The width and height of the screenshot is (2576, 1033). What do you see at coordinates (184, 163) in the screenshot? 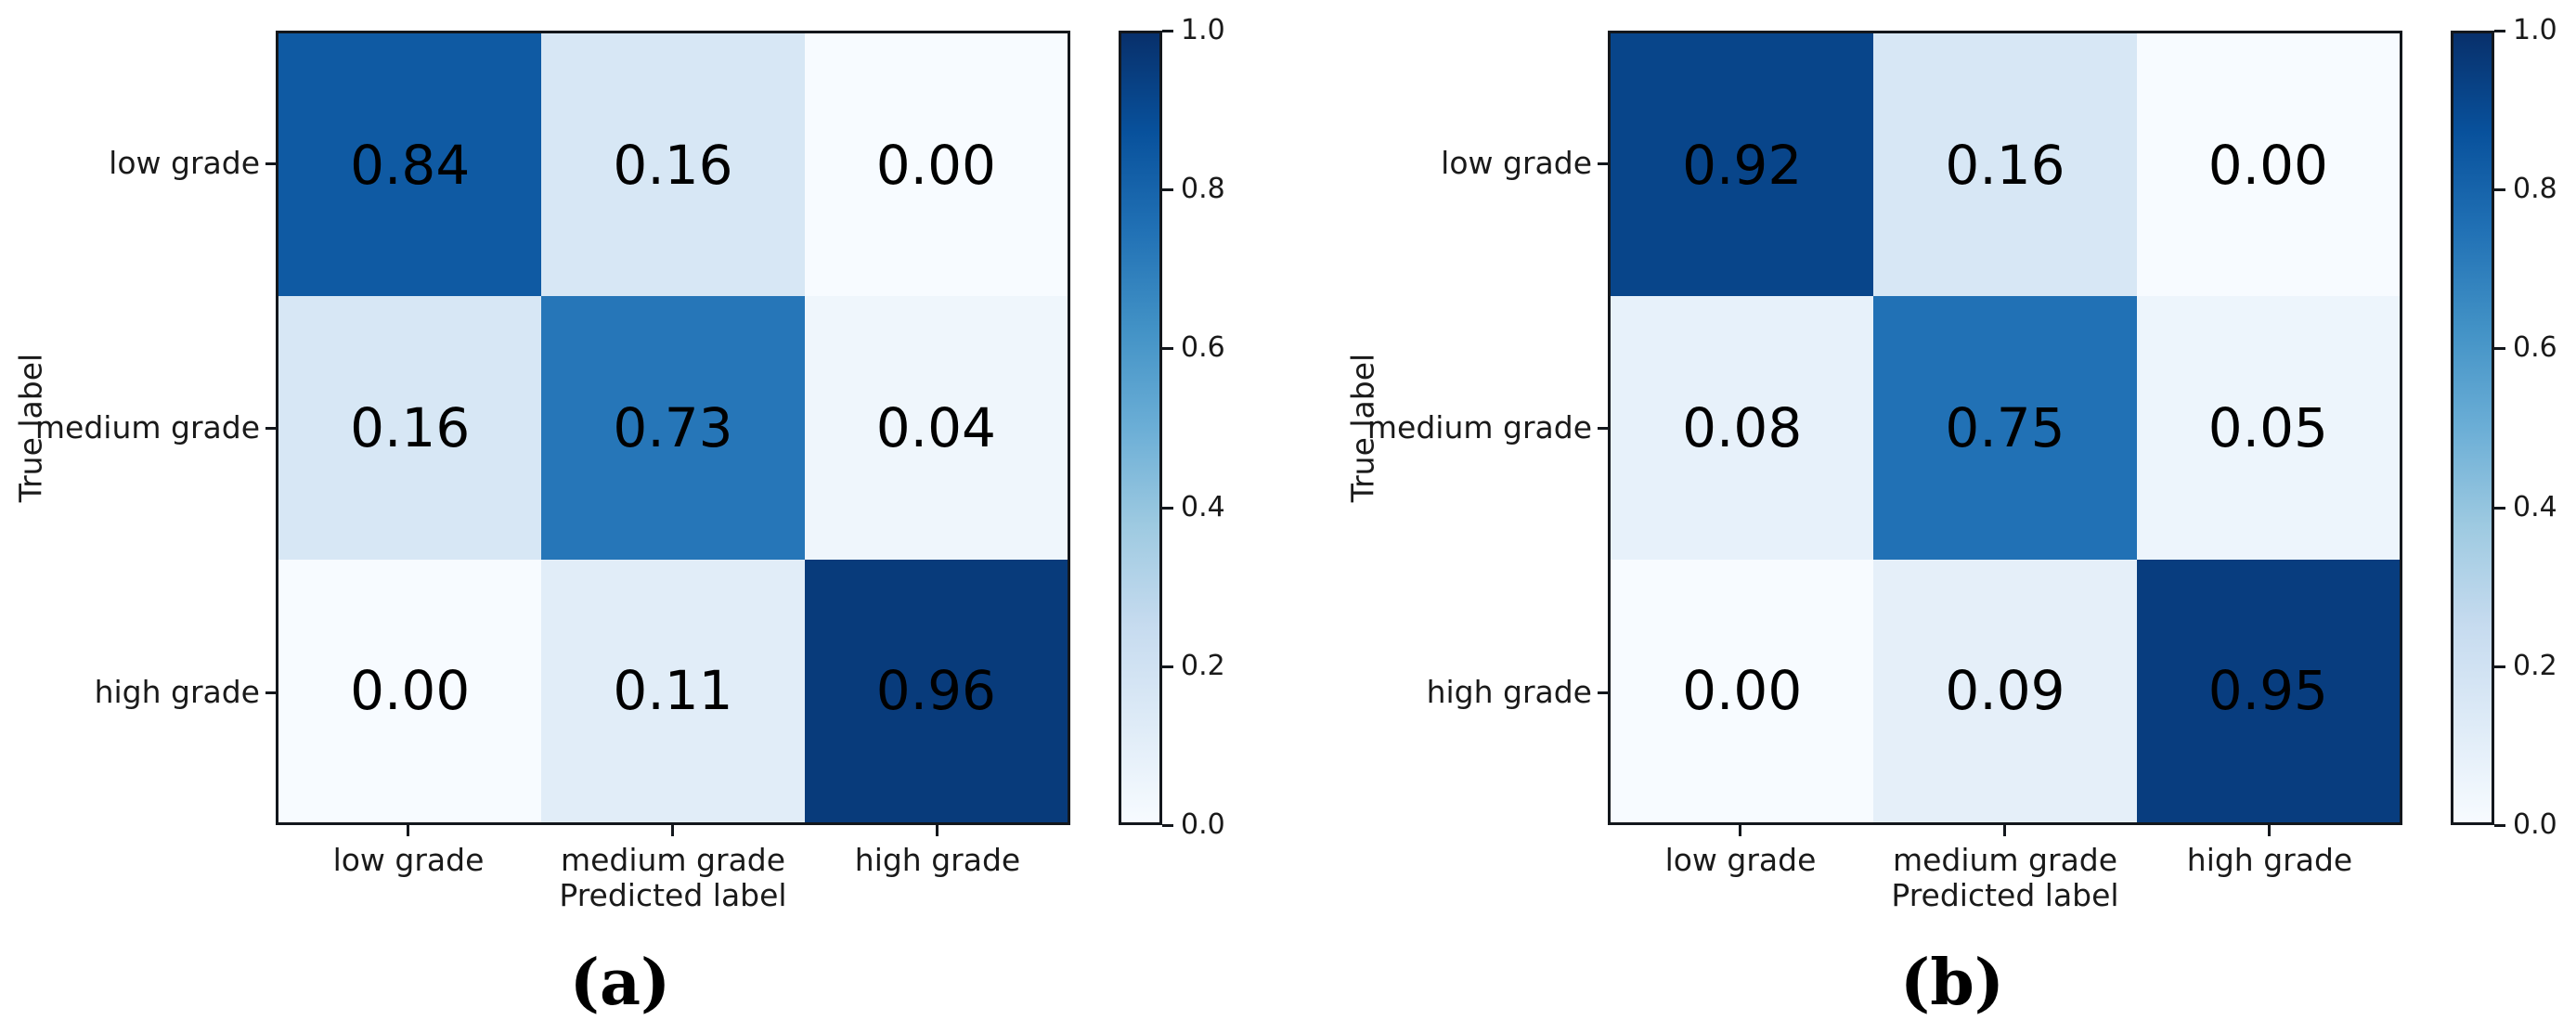
I see `y-tick-label-a-low-grade: low grade` at bounding box center [184, 163].